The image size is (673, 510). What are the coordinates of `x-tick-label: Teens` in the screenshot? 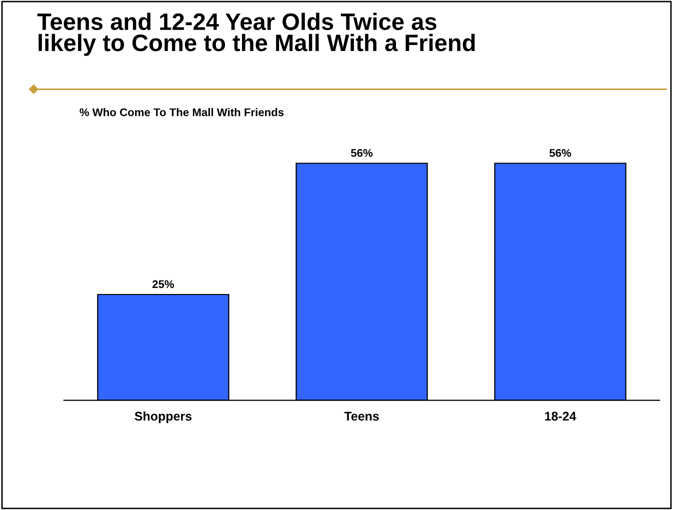 It's located at (361, 416).